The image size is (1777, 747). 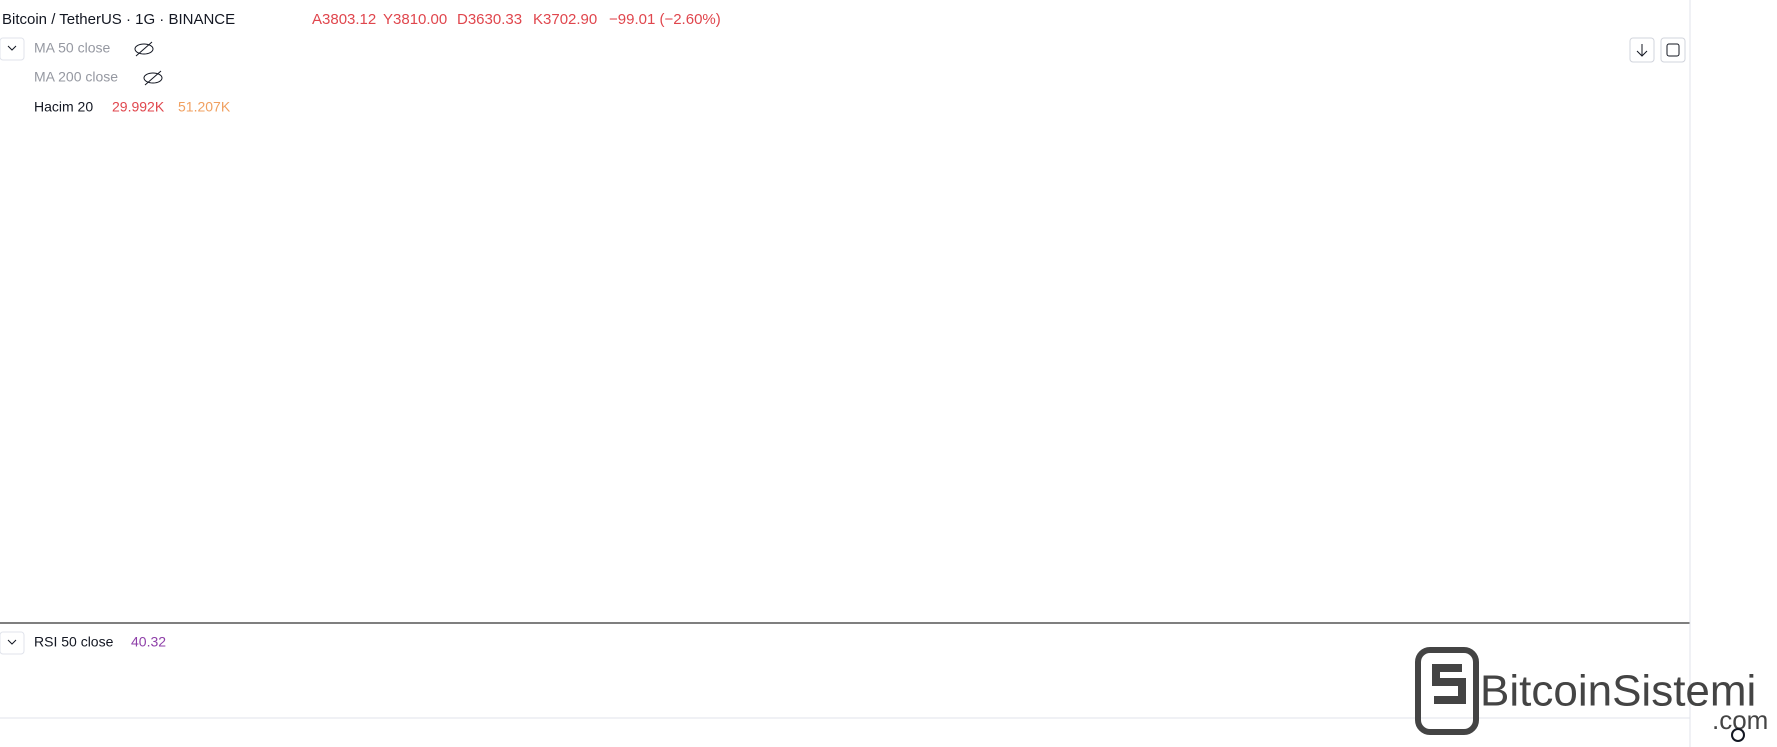 I want to click on header-high: Y3810.00, so click(x=415, y=19).